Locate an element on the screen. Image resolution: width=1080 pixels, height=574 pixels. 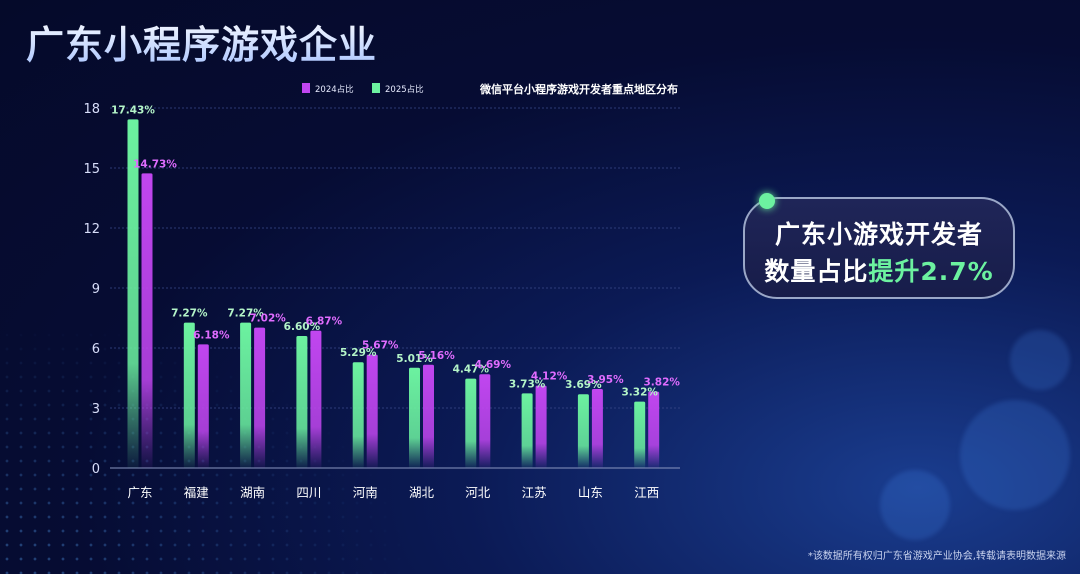
x-tick-label: 湖北 is located at coordinates (422, 492).